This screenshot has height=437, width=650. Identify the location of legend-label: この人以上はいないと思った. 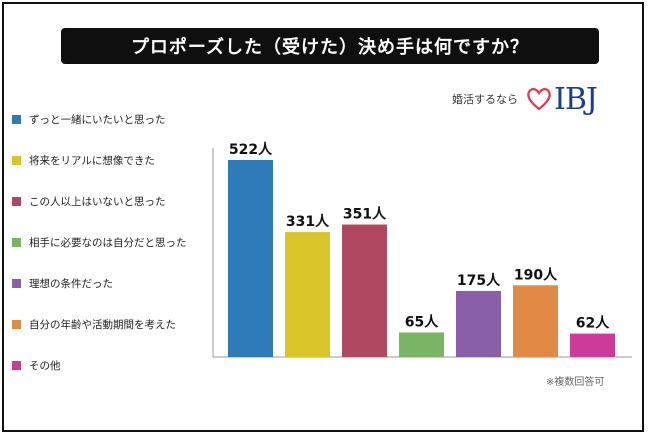
(97, 202).